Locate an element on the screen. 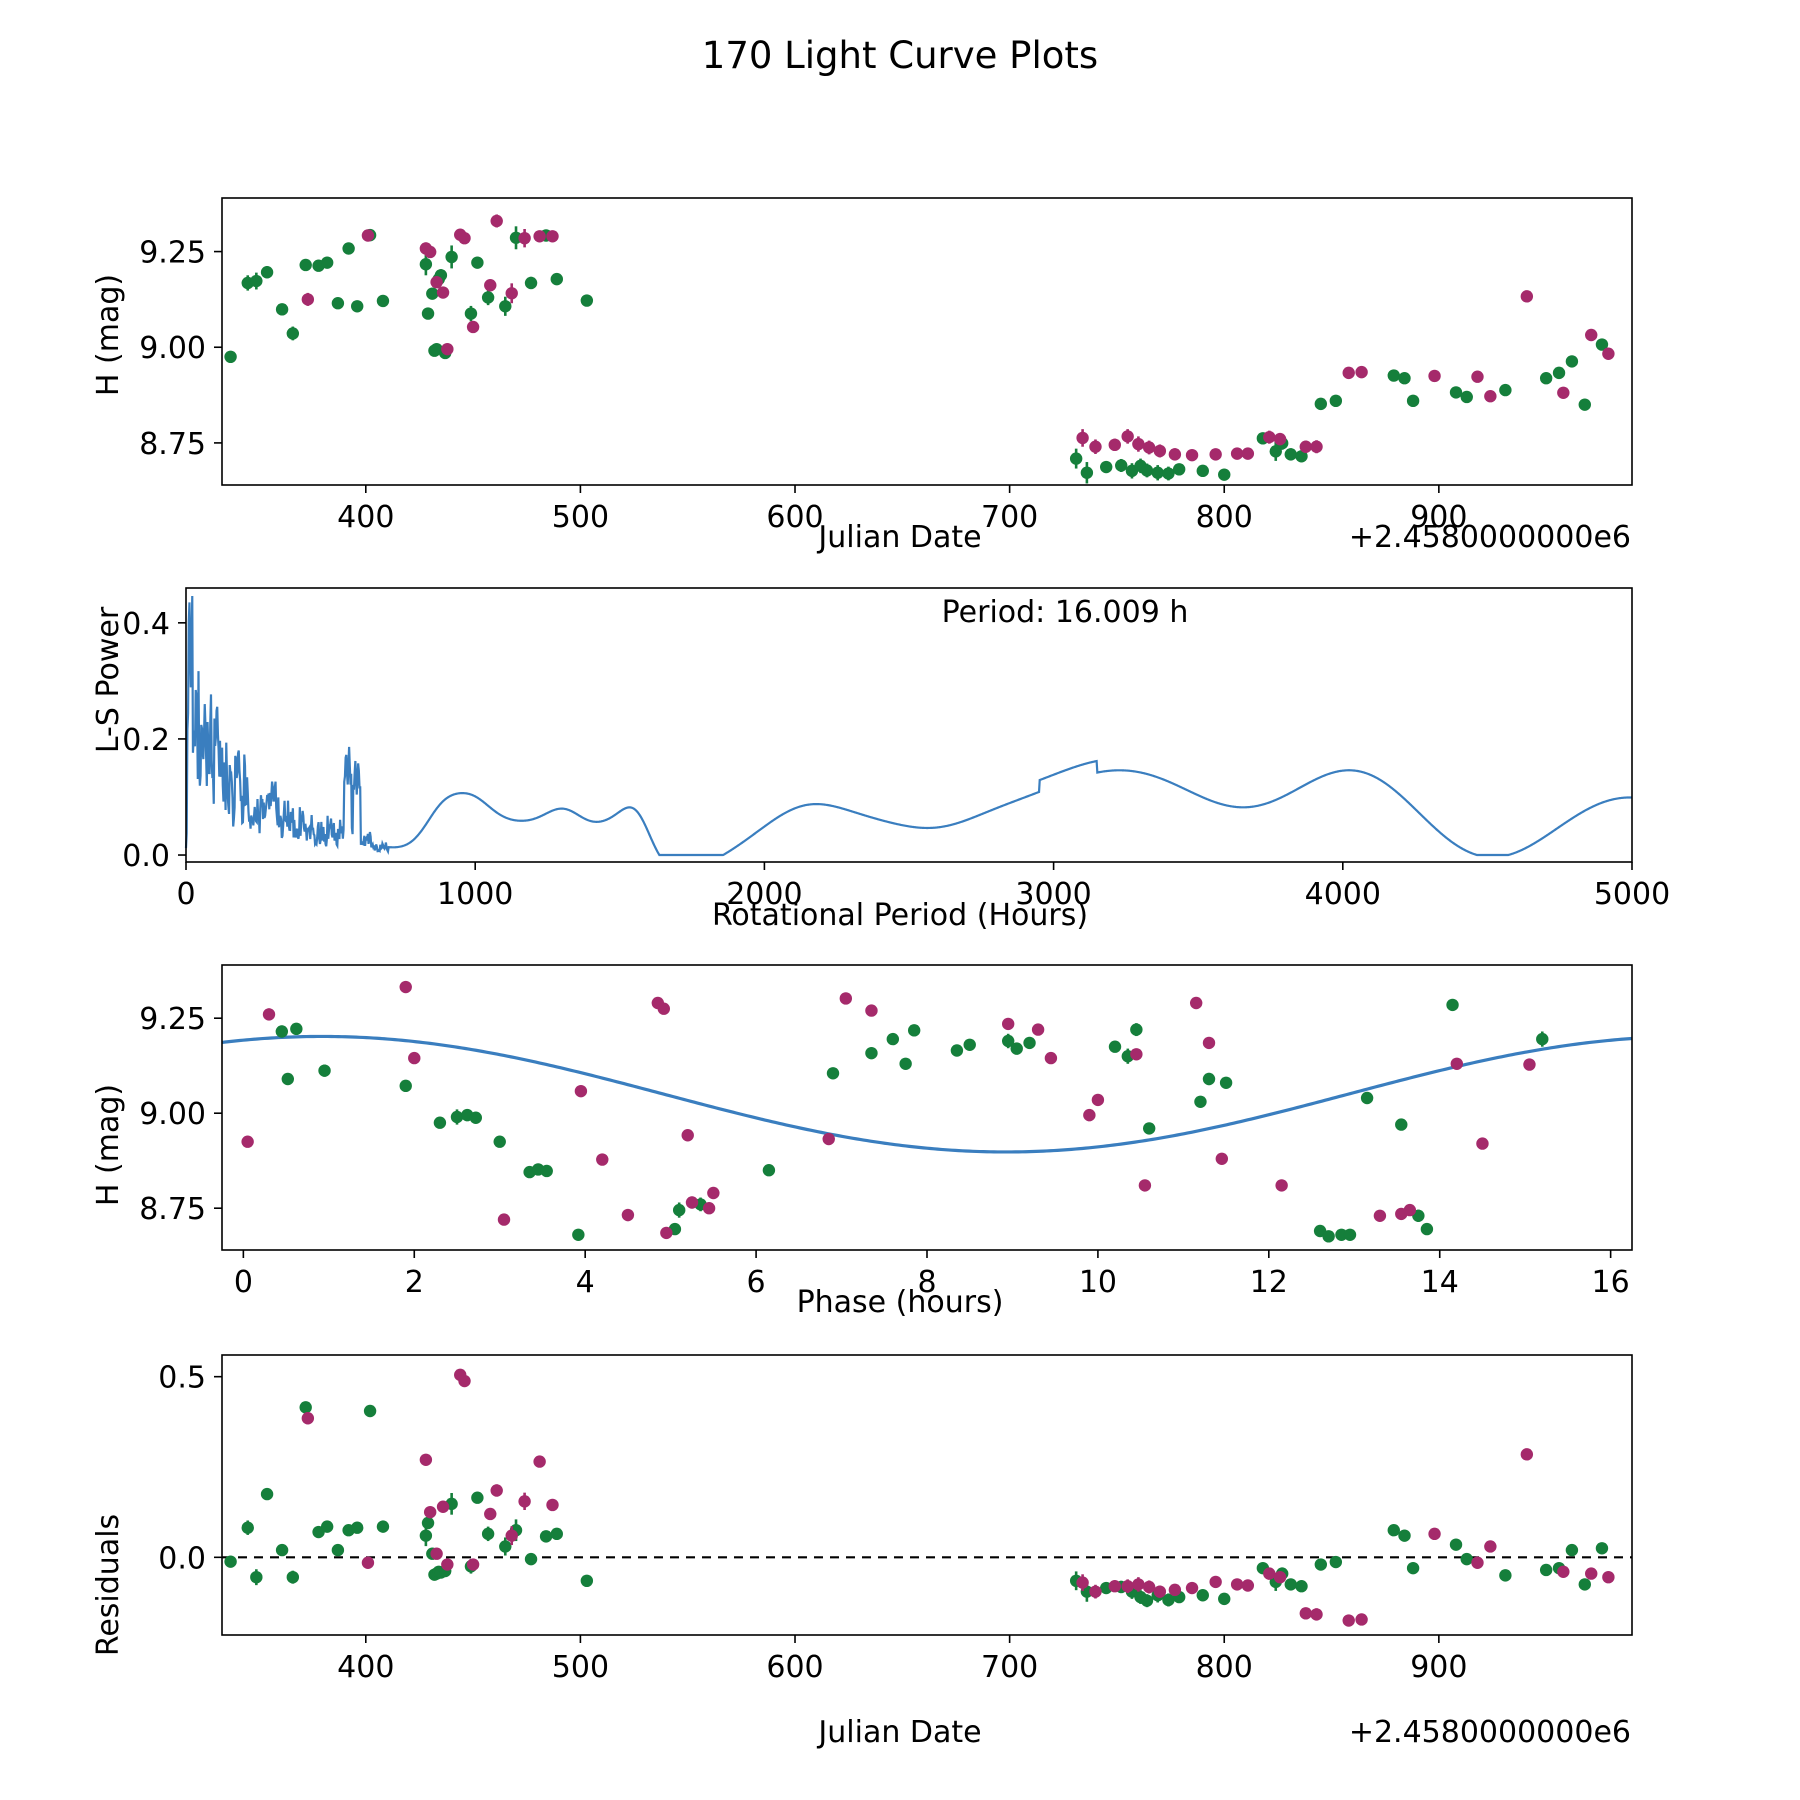 This screenshot has height=1800, width=1800. residuals-data-layer is located at coordinates (927, 1497).